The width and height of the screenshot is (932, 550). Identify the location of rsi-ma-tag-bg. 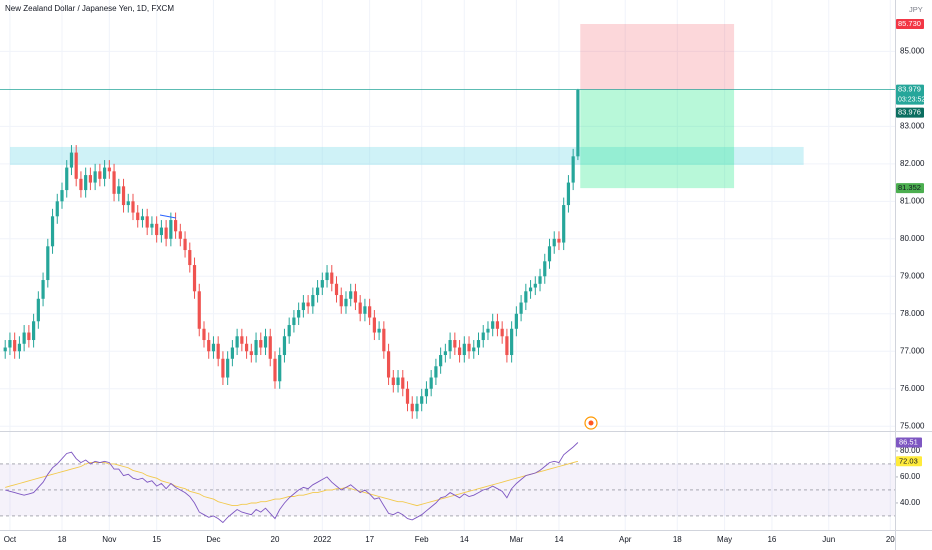
(909, 461).